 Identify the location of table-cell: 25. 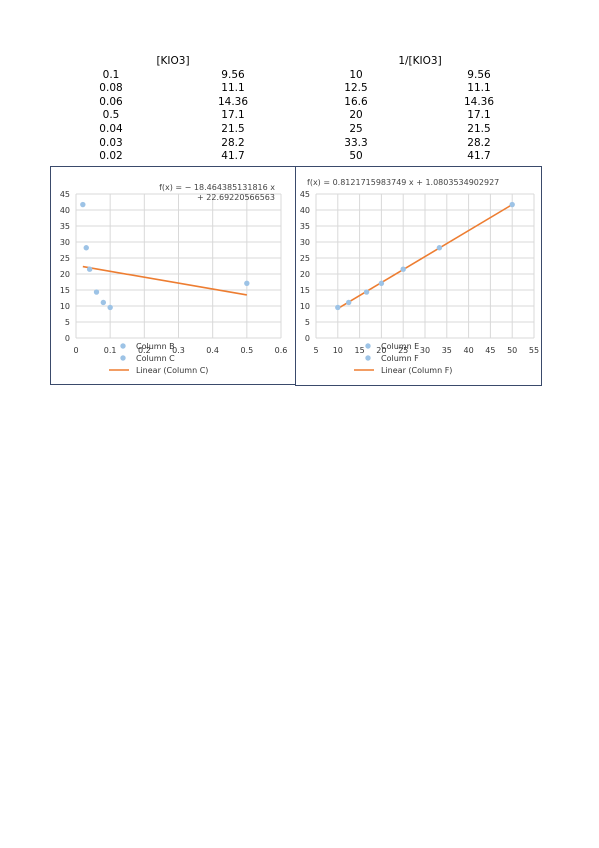
(356, 128).